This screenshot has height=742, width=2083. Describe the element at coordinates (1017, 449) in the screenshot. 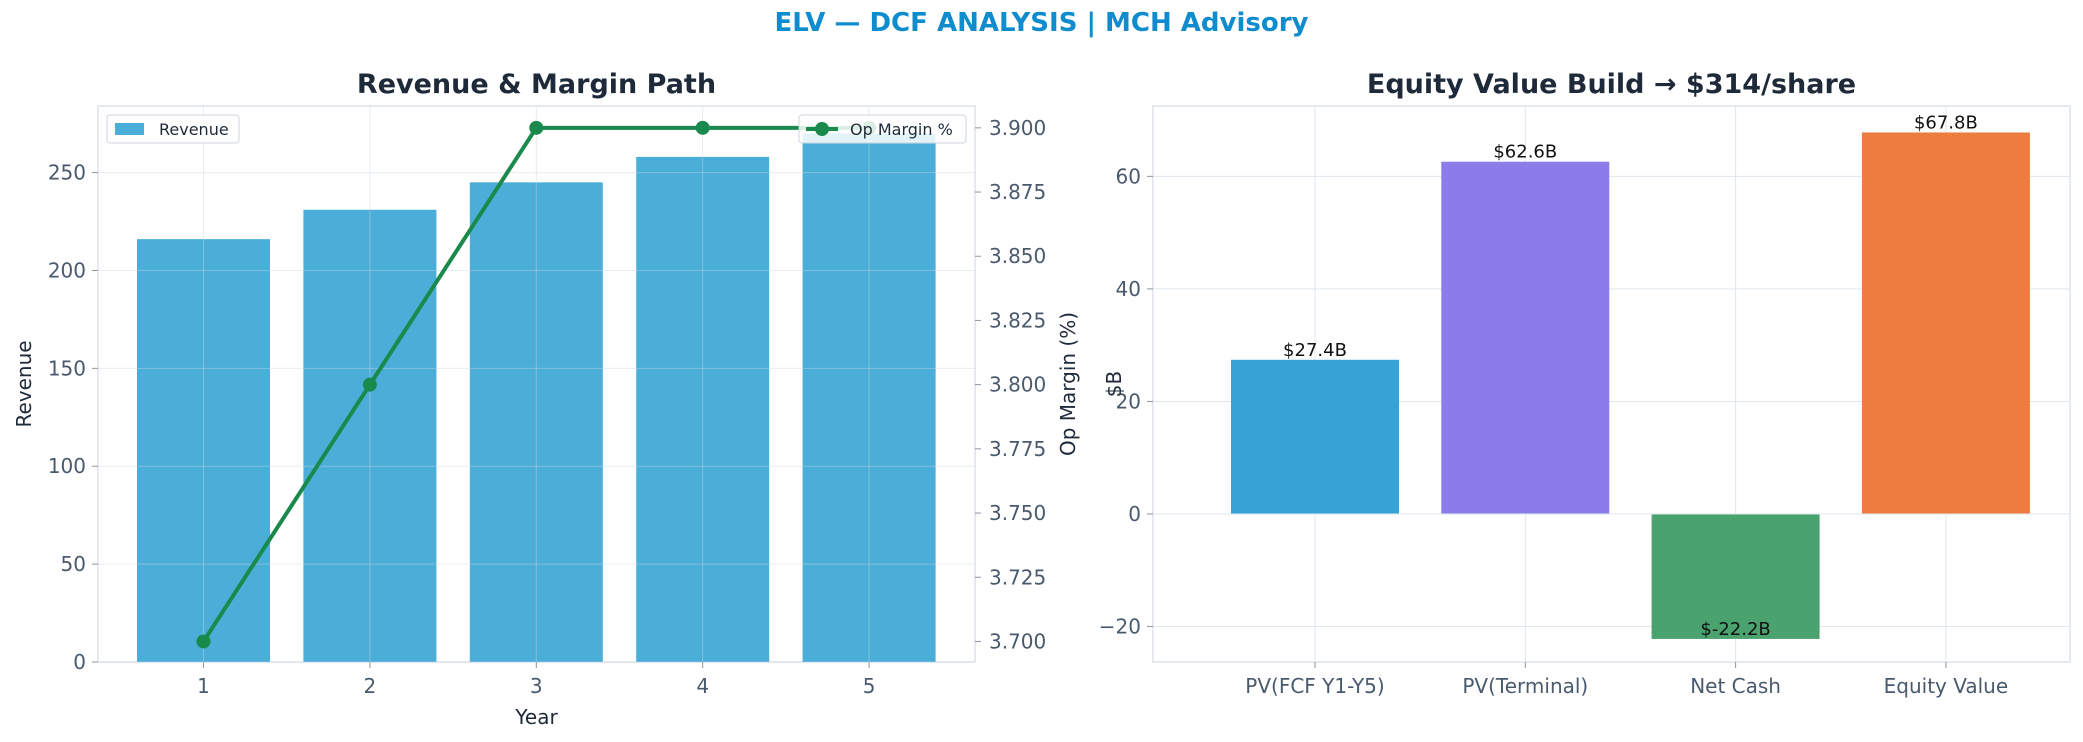

I see `margin-ytick-label: 3.775` at that location.